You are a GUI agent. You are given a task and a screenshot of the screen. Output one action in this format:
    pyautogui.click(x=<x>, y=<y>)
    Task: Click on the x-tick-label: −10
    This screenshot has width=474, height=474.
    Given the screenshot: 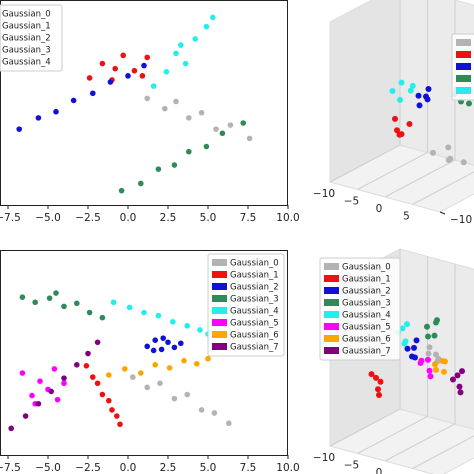 What is the action you would take?
    pyautogui.click(x=324, y=458)
    